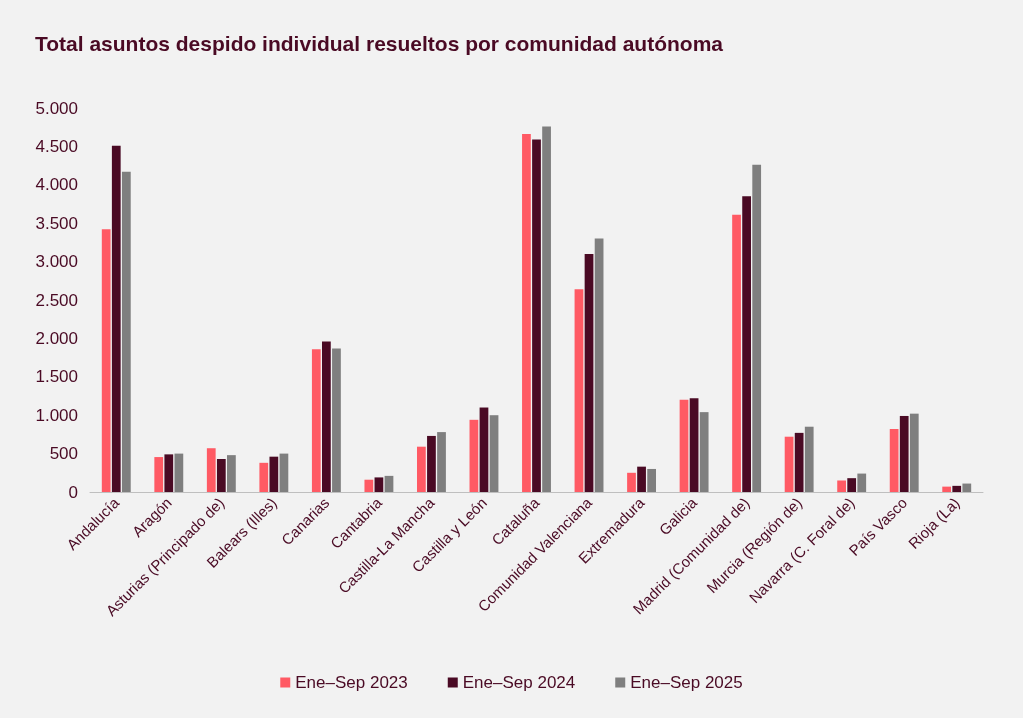 Image resolution: width=1023 pixels, height=718 pixels. Describe the element at coordinates (379, 43) in the screenshot. I see `chart-title: Total asuntos despido individual resueltos por comunidad autónoma` at that location.